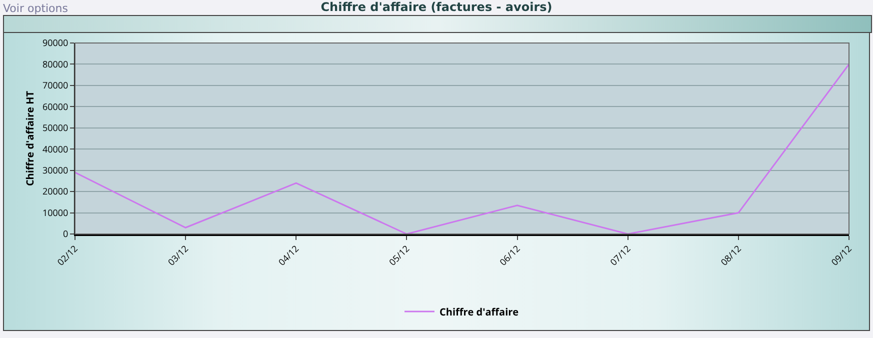  What do you see at coordinates (55, 63) in the screenshot?
I see `y-tick-label: 80000` at bounding box center [55, 63].